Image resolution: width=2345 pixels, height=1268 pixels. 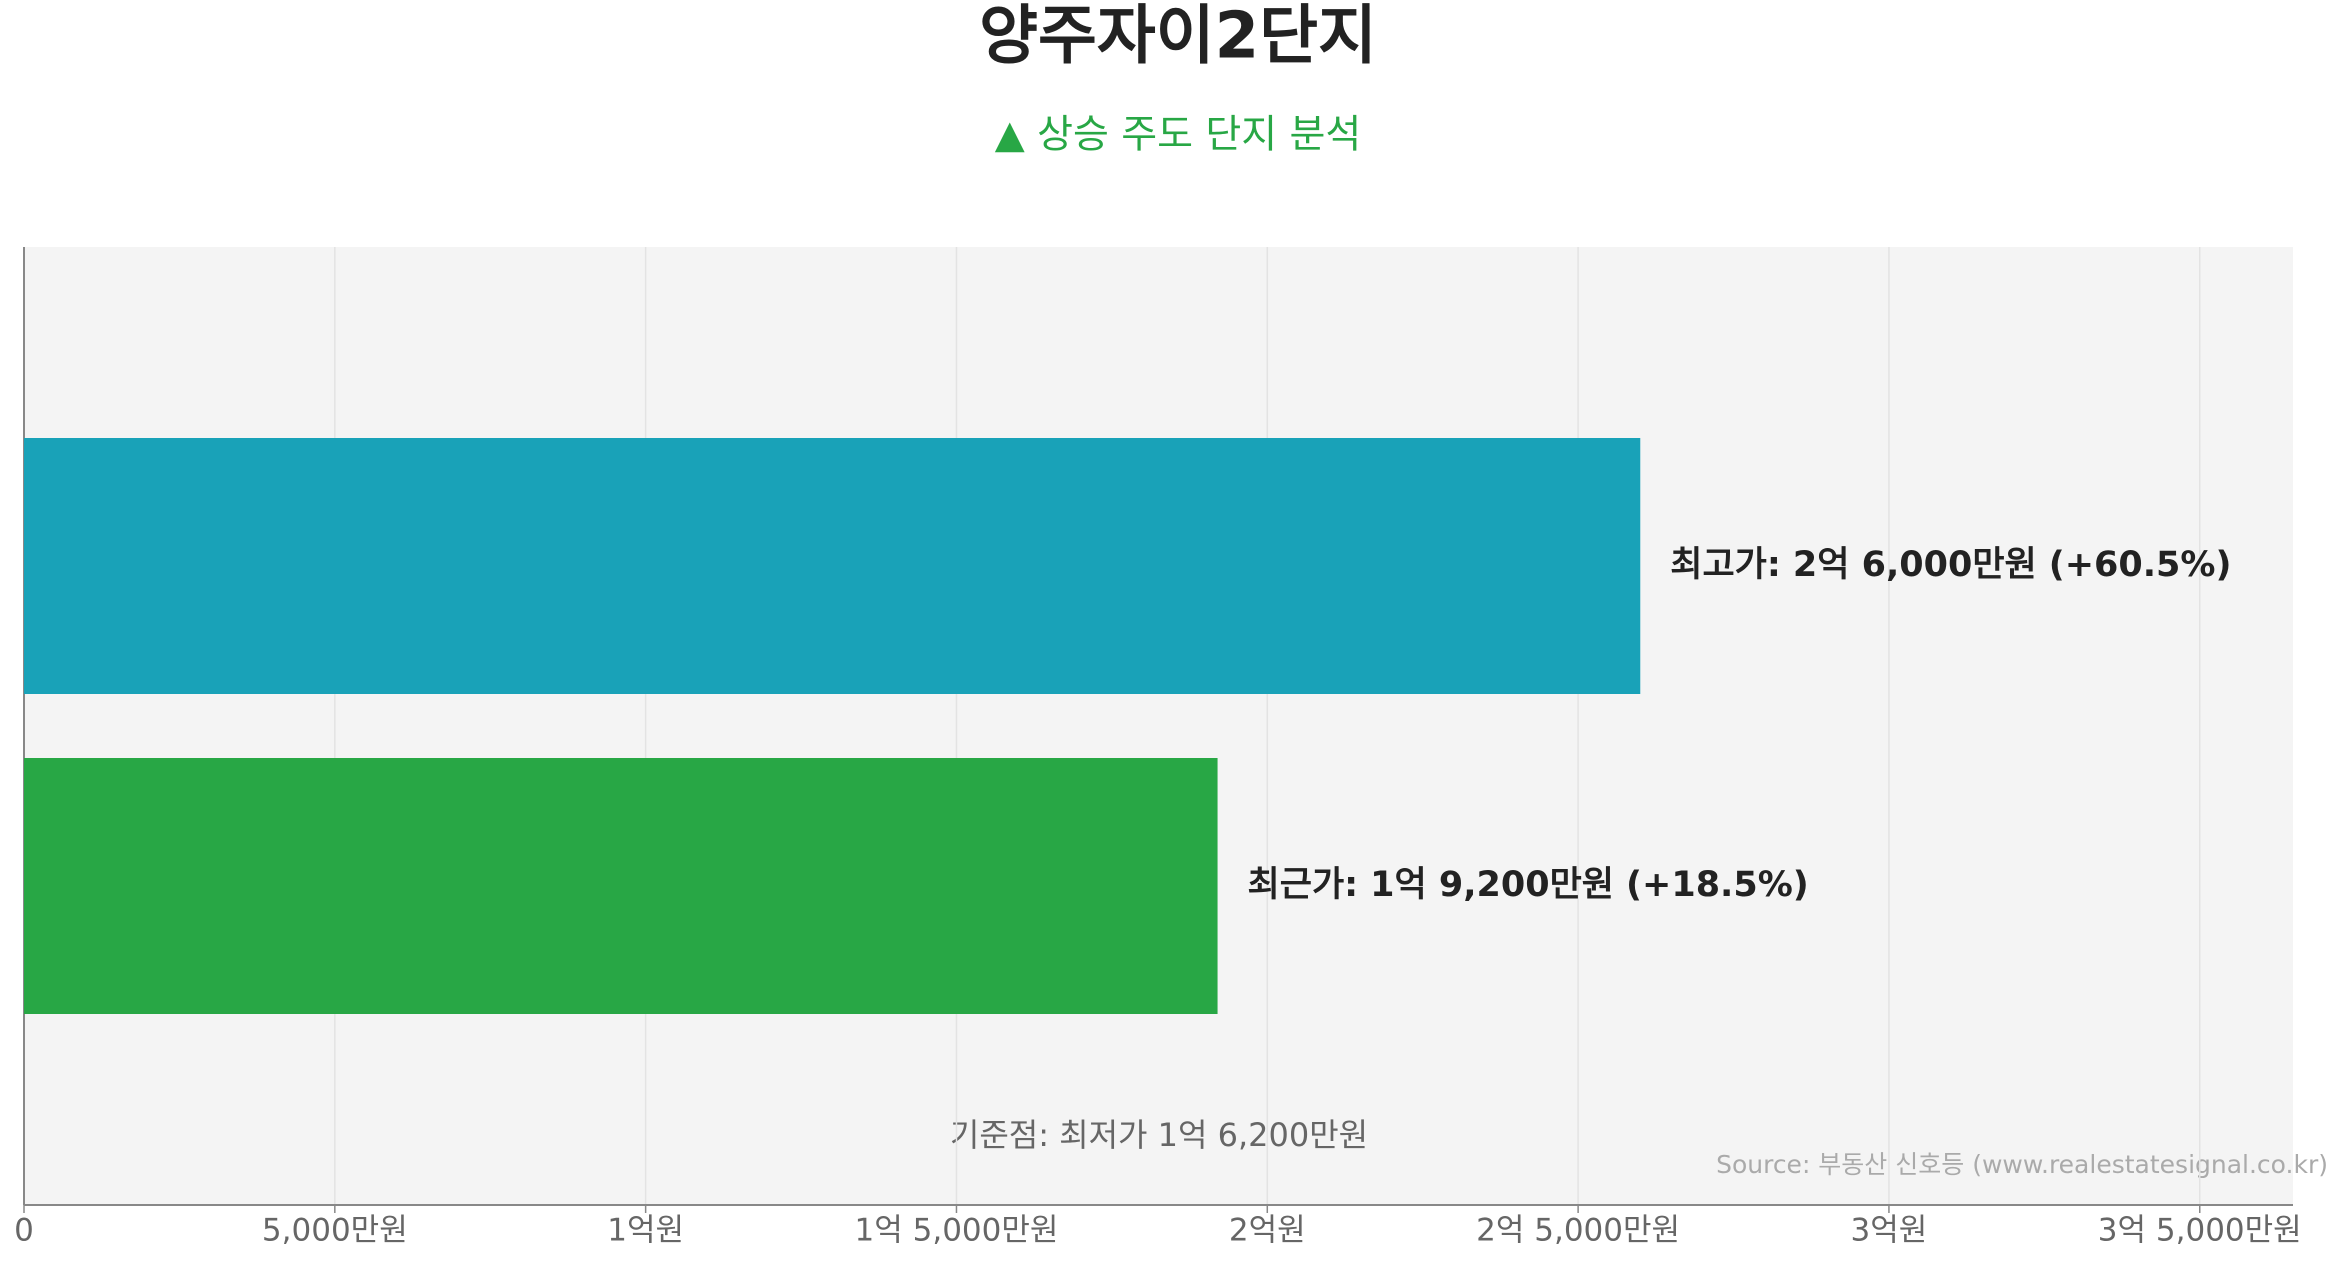 What do you see at coordinates (335, 1231) in the screenshot?
I see `x-tick-label: 5,000만원` at bounding box center [335, 1231].